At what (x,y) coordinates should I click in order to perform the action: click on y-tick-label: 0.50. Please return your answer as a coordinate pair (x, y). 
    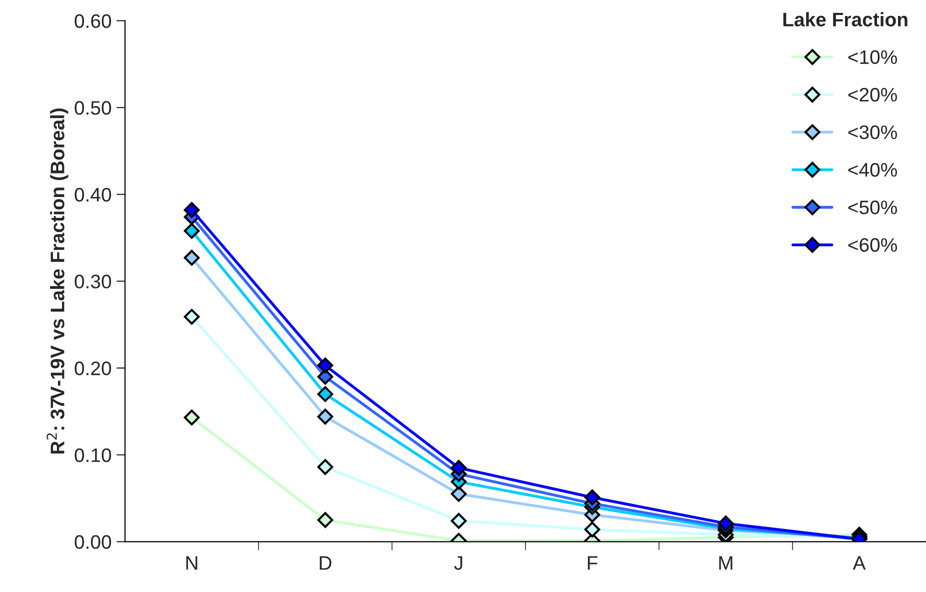
    Looking at the image, I should click on (93, 108).